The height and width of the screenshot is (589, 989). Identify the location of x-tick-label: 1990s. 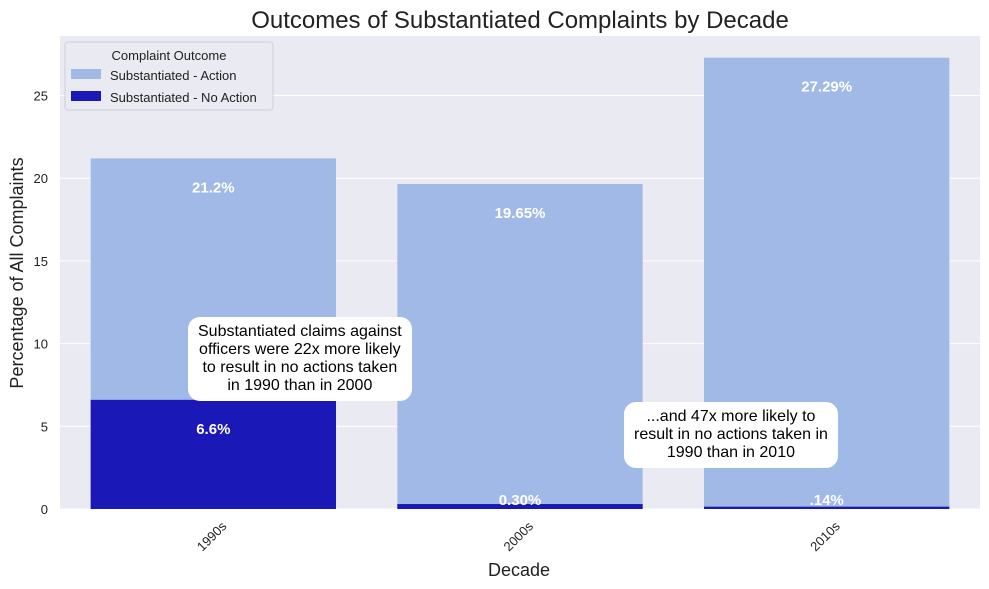
(212, 536).